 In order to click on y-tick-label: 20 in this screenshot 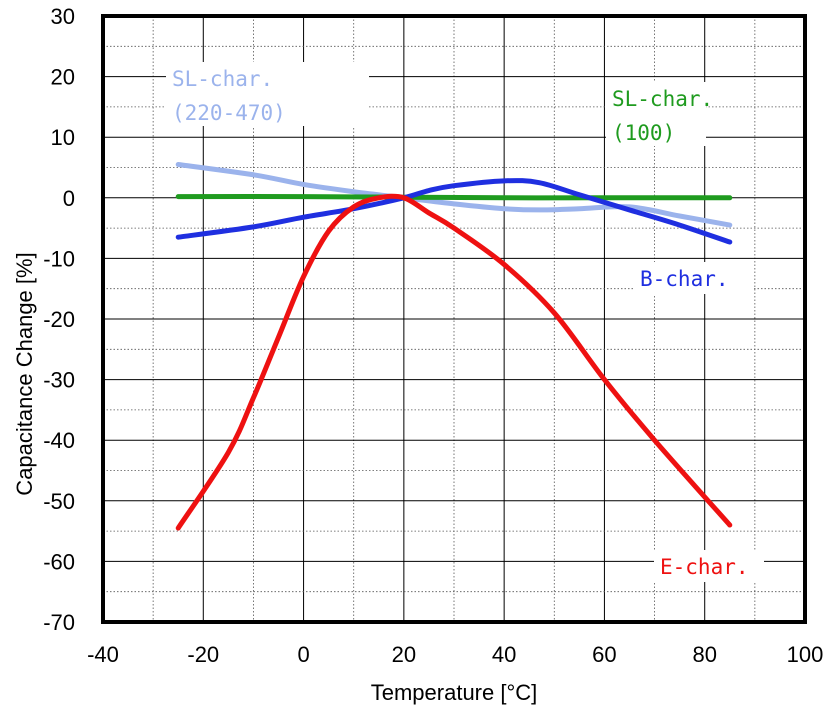, I will do `click(63, 77)`.